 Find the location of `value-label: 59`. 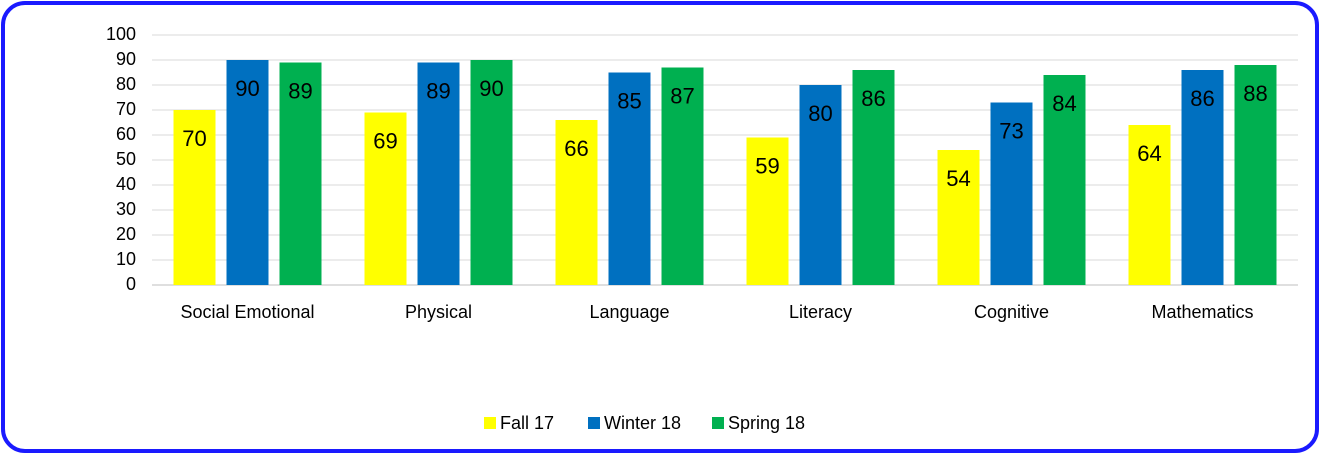

value-label: 59 is located at coordinates (767, 165).